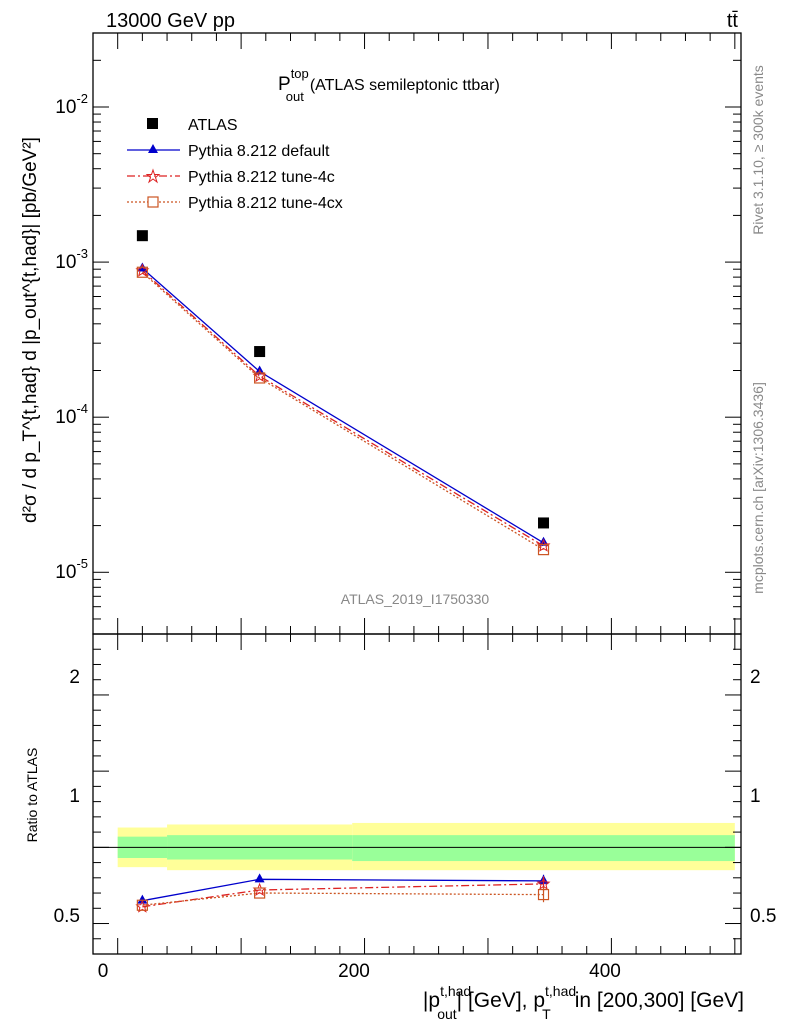 The width and height of the screenshot is (786, 1024). I want to click on rivet-version-label: Rivet 3.1.10, ≥ 300k events, so click(758, 150).